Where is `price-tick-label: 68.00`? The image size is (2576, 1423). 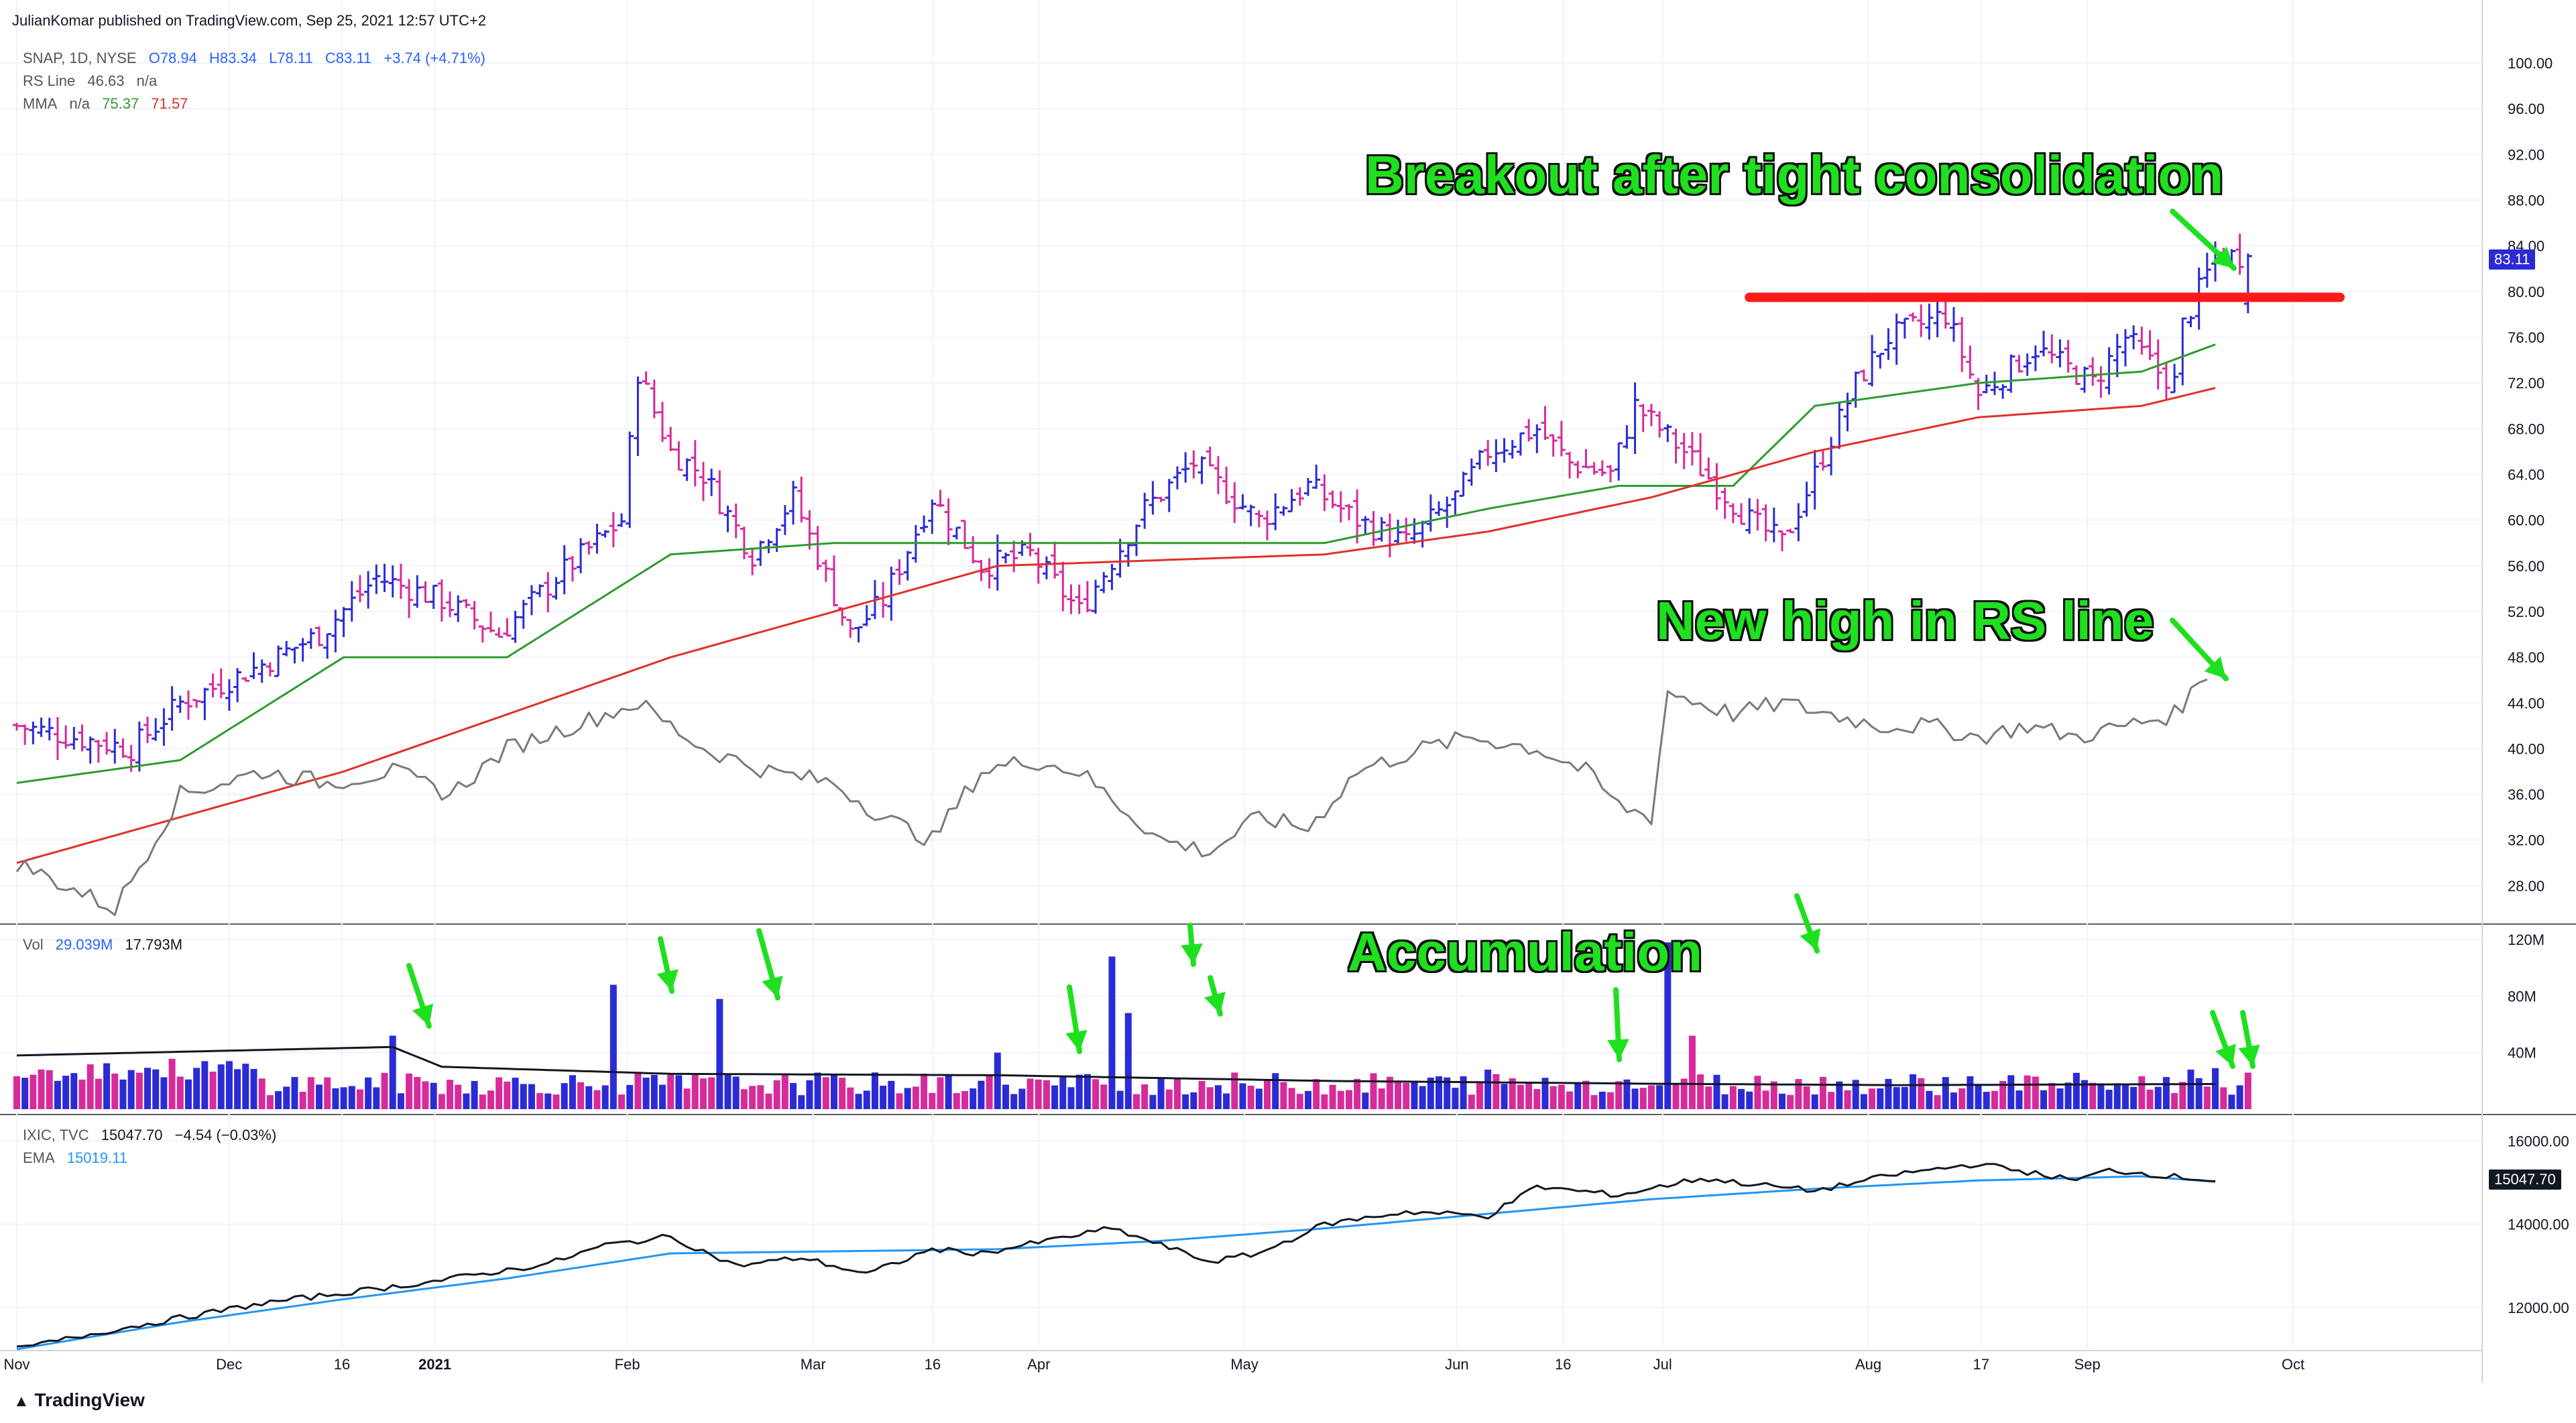
price-tick-label: 68.00 is located at coordinates (2526, 428).